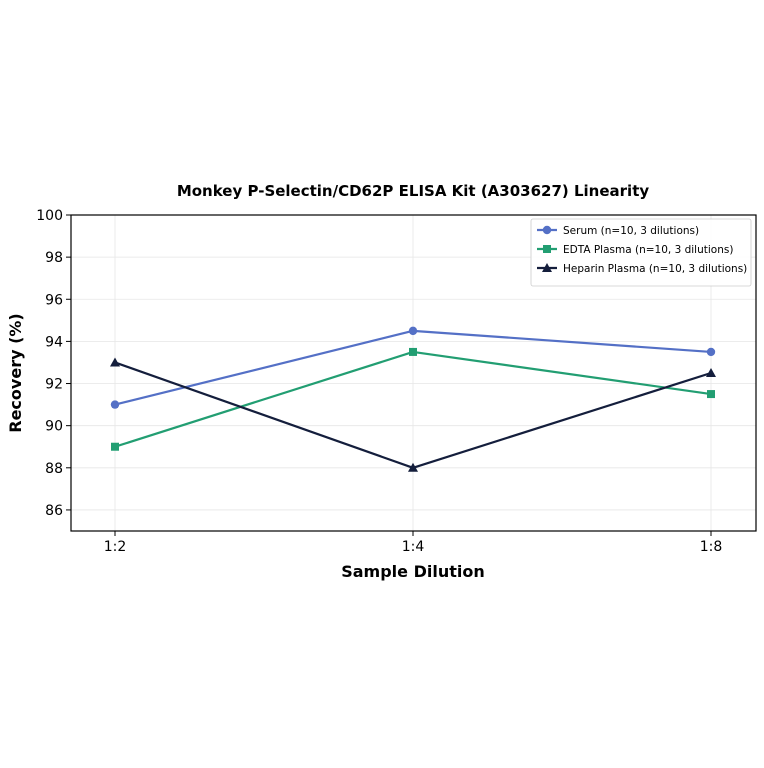  Describe the element at coordinates (54, 258) in the screenshot. I see `y-tick-label: 98` at that location.